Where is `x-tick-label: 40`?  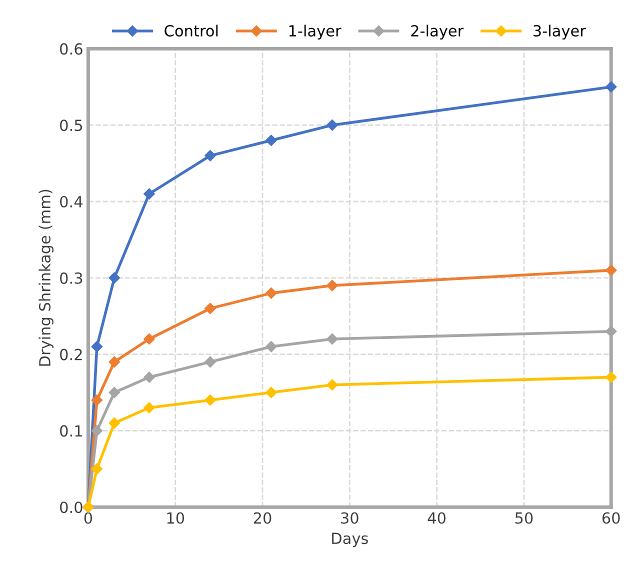 x-tick-label: 40 is located at coordinates (437, 518).